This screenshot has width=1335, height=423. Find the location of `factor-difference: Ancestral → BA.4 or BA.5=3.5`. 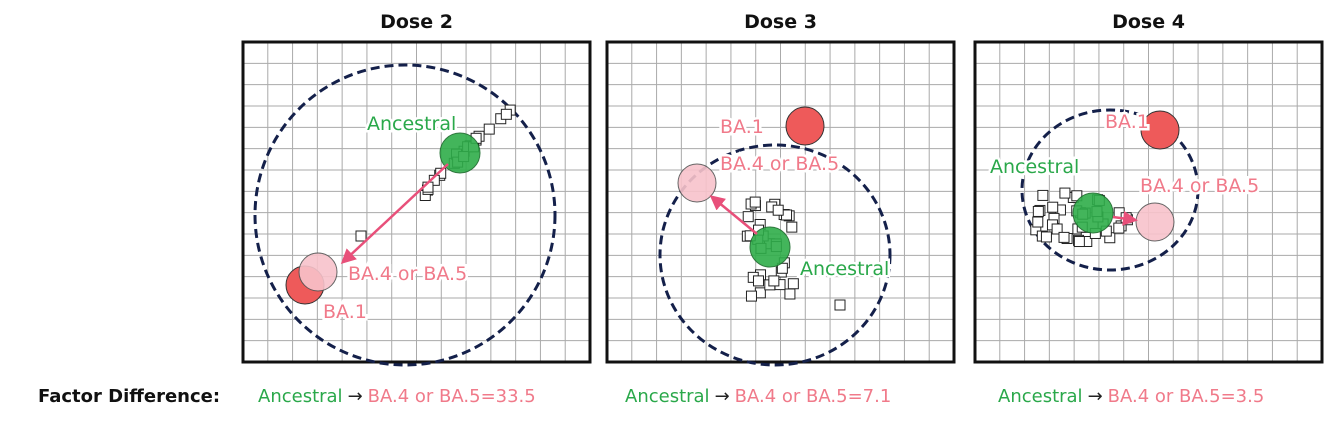

factor-difference: Ancestral → BA.4 or BA.5=3.5 is located at coordinates (1131, 396).